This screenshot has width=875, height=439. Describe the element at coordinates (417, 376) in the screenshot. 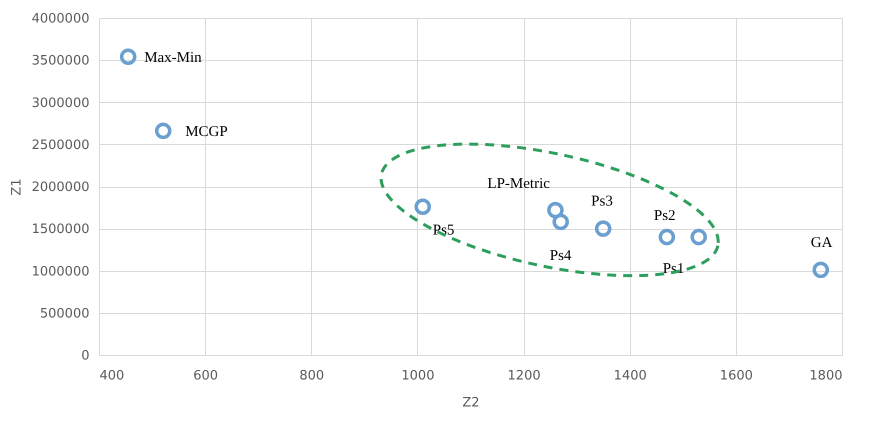

I see `x-tick-label: 1000` at that location.